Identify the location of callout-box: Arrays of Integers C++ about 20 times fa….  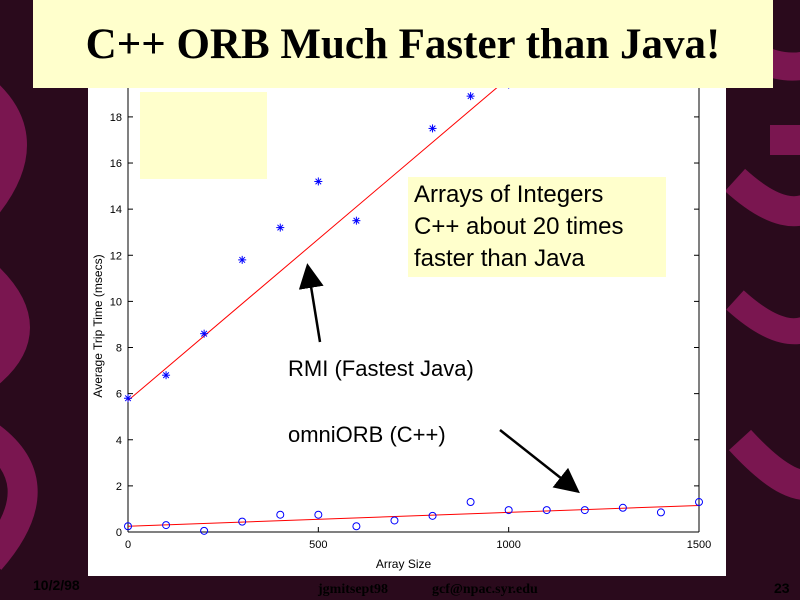
(537, 227).